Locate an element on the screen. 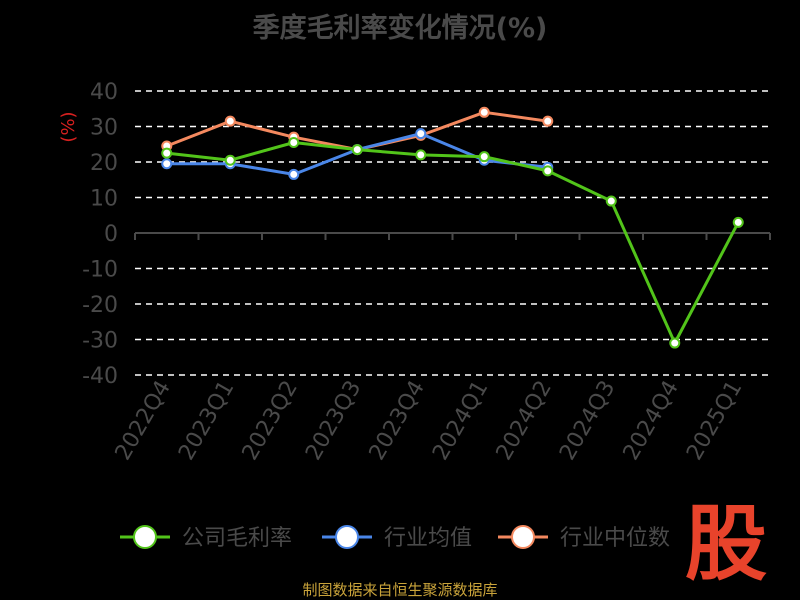 The height and width of the screenshot is (600, 800). x-tick-label: 2023Q3 is located at coordinates (333, 421).